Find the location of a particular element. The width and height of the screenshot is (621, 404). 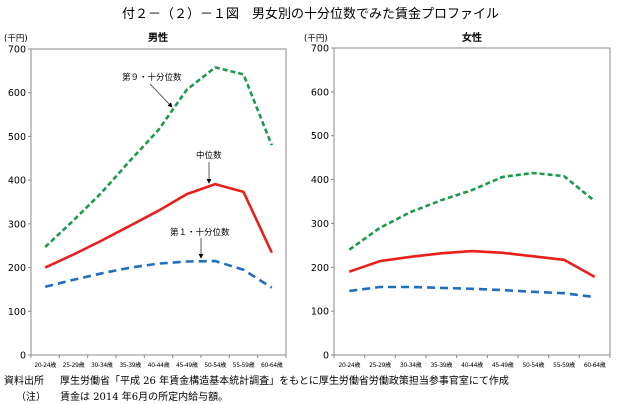

male-x-tick-label: 50-54歳 is located at coordinates (215, 365).